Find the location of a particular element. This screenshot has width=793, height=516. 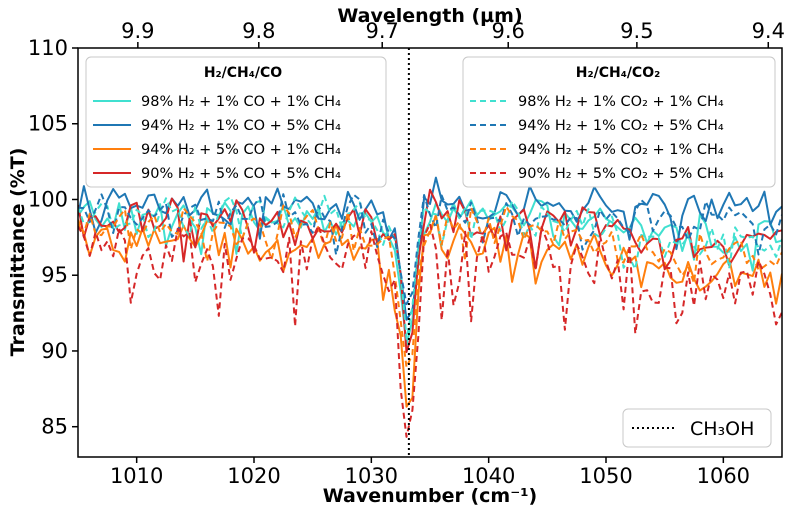

x-tick-label: 1010 is located at coordinates (136, 476).